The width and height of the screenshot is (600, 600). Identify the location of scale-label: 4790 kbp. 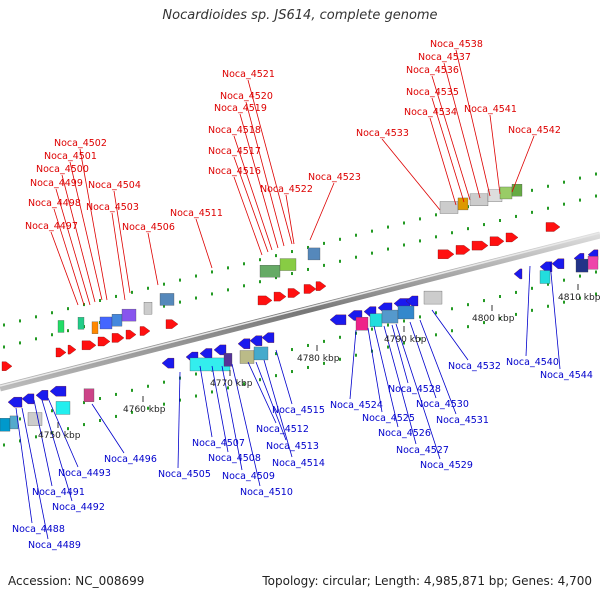
(405, 340).